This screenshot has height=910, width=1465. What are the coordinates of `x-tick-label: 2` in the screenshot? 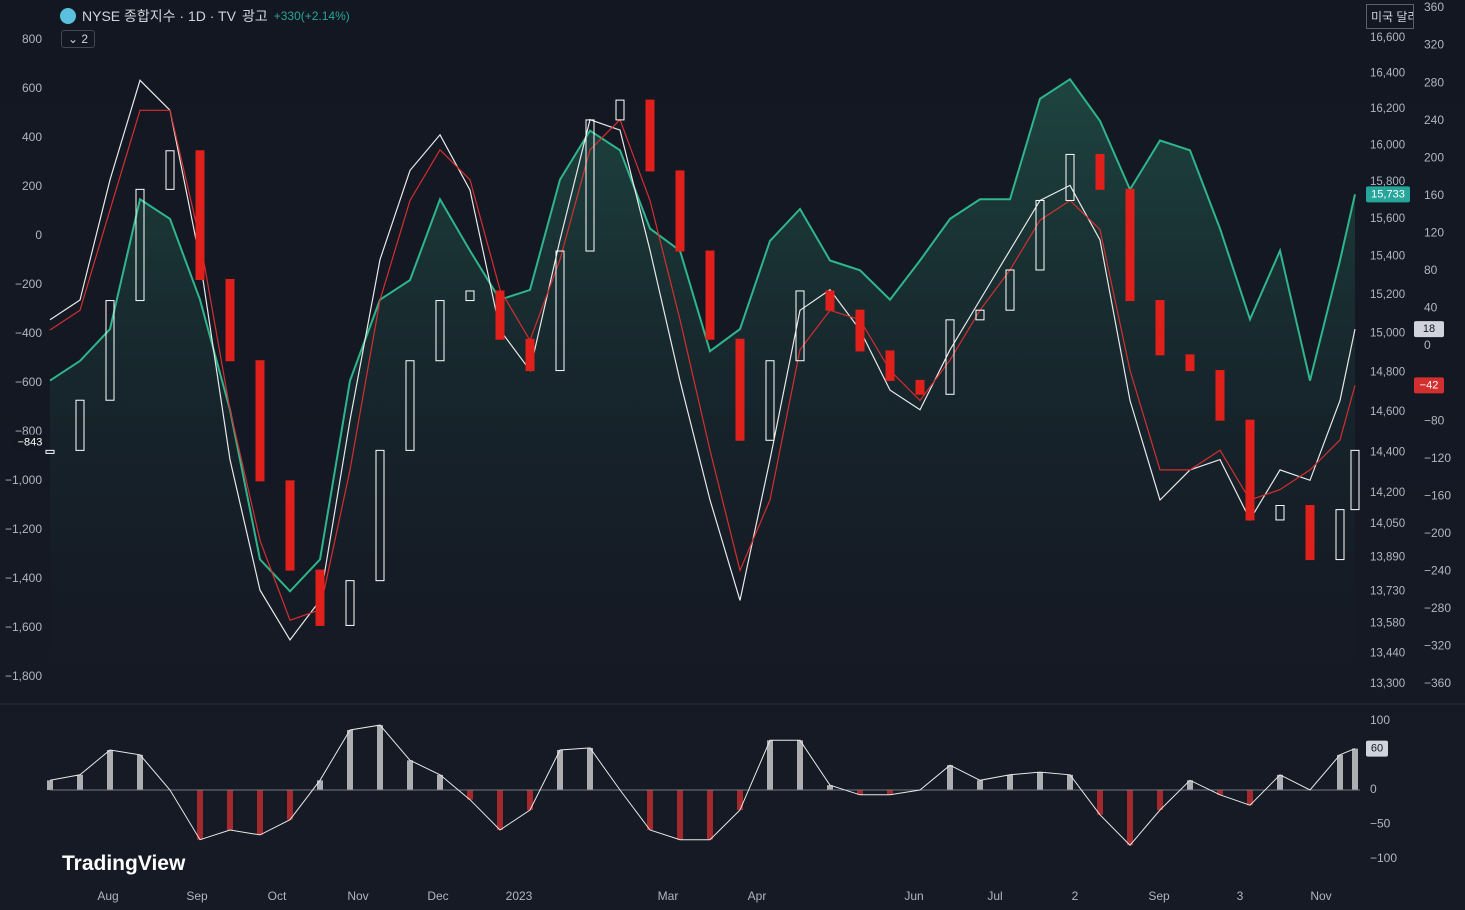 It's located at (1075, 896).